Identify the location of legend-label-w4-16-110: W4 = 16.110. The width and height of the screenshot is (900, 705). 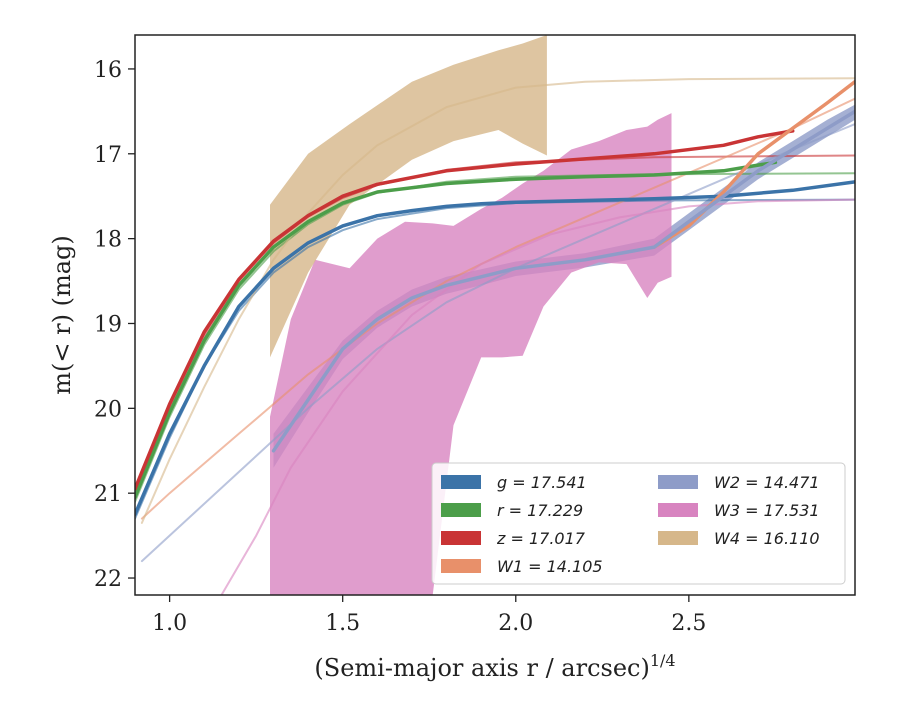
(767, 538).